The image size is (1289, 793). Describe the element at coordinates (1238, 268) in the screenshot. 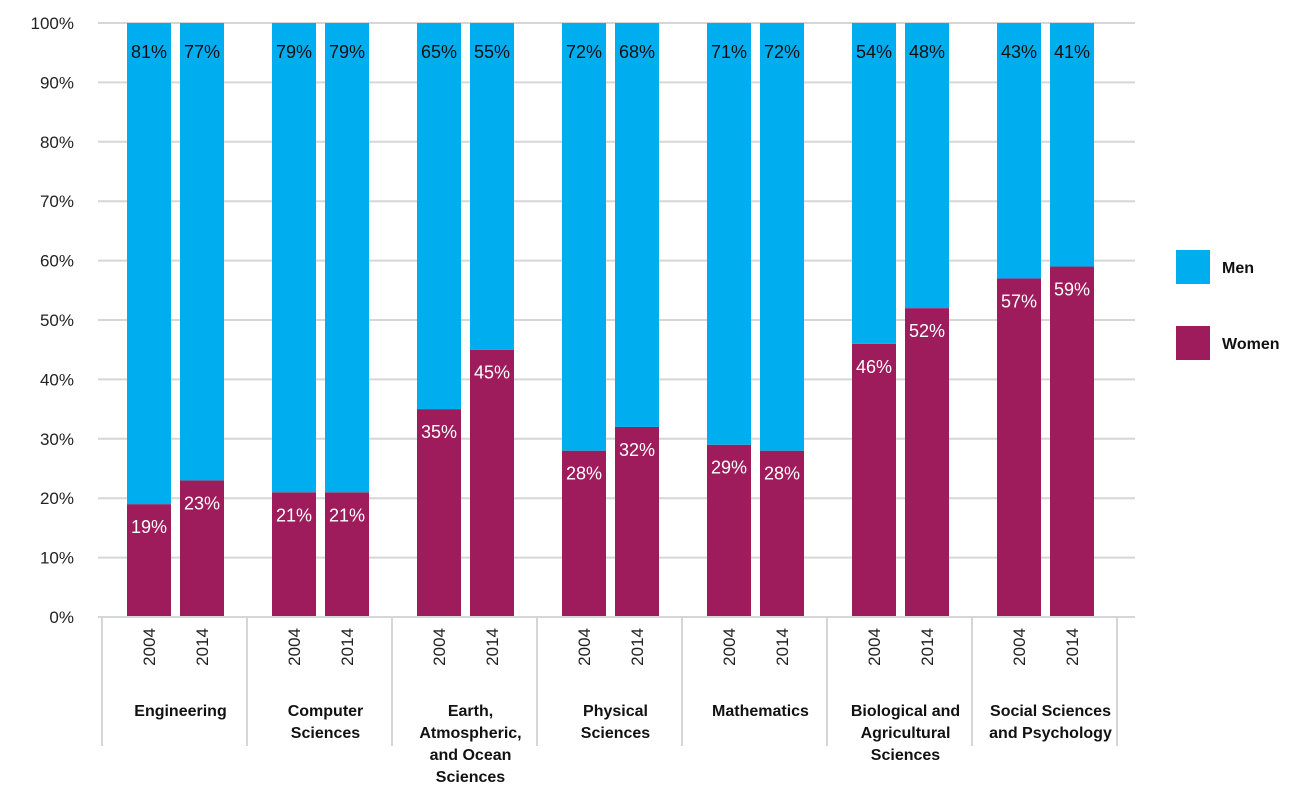

I see `legend-label-men: Men` at that location.